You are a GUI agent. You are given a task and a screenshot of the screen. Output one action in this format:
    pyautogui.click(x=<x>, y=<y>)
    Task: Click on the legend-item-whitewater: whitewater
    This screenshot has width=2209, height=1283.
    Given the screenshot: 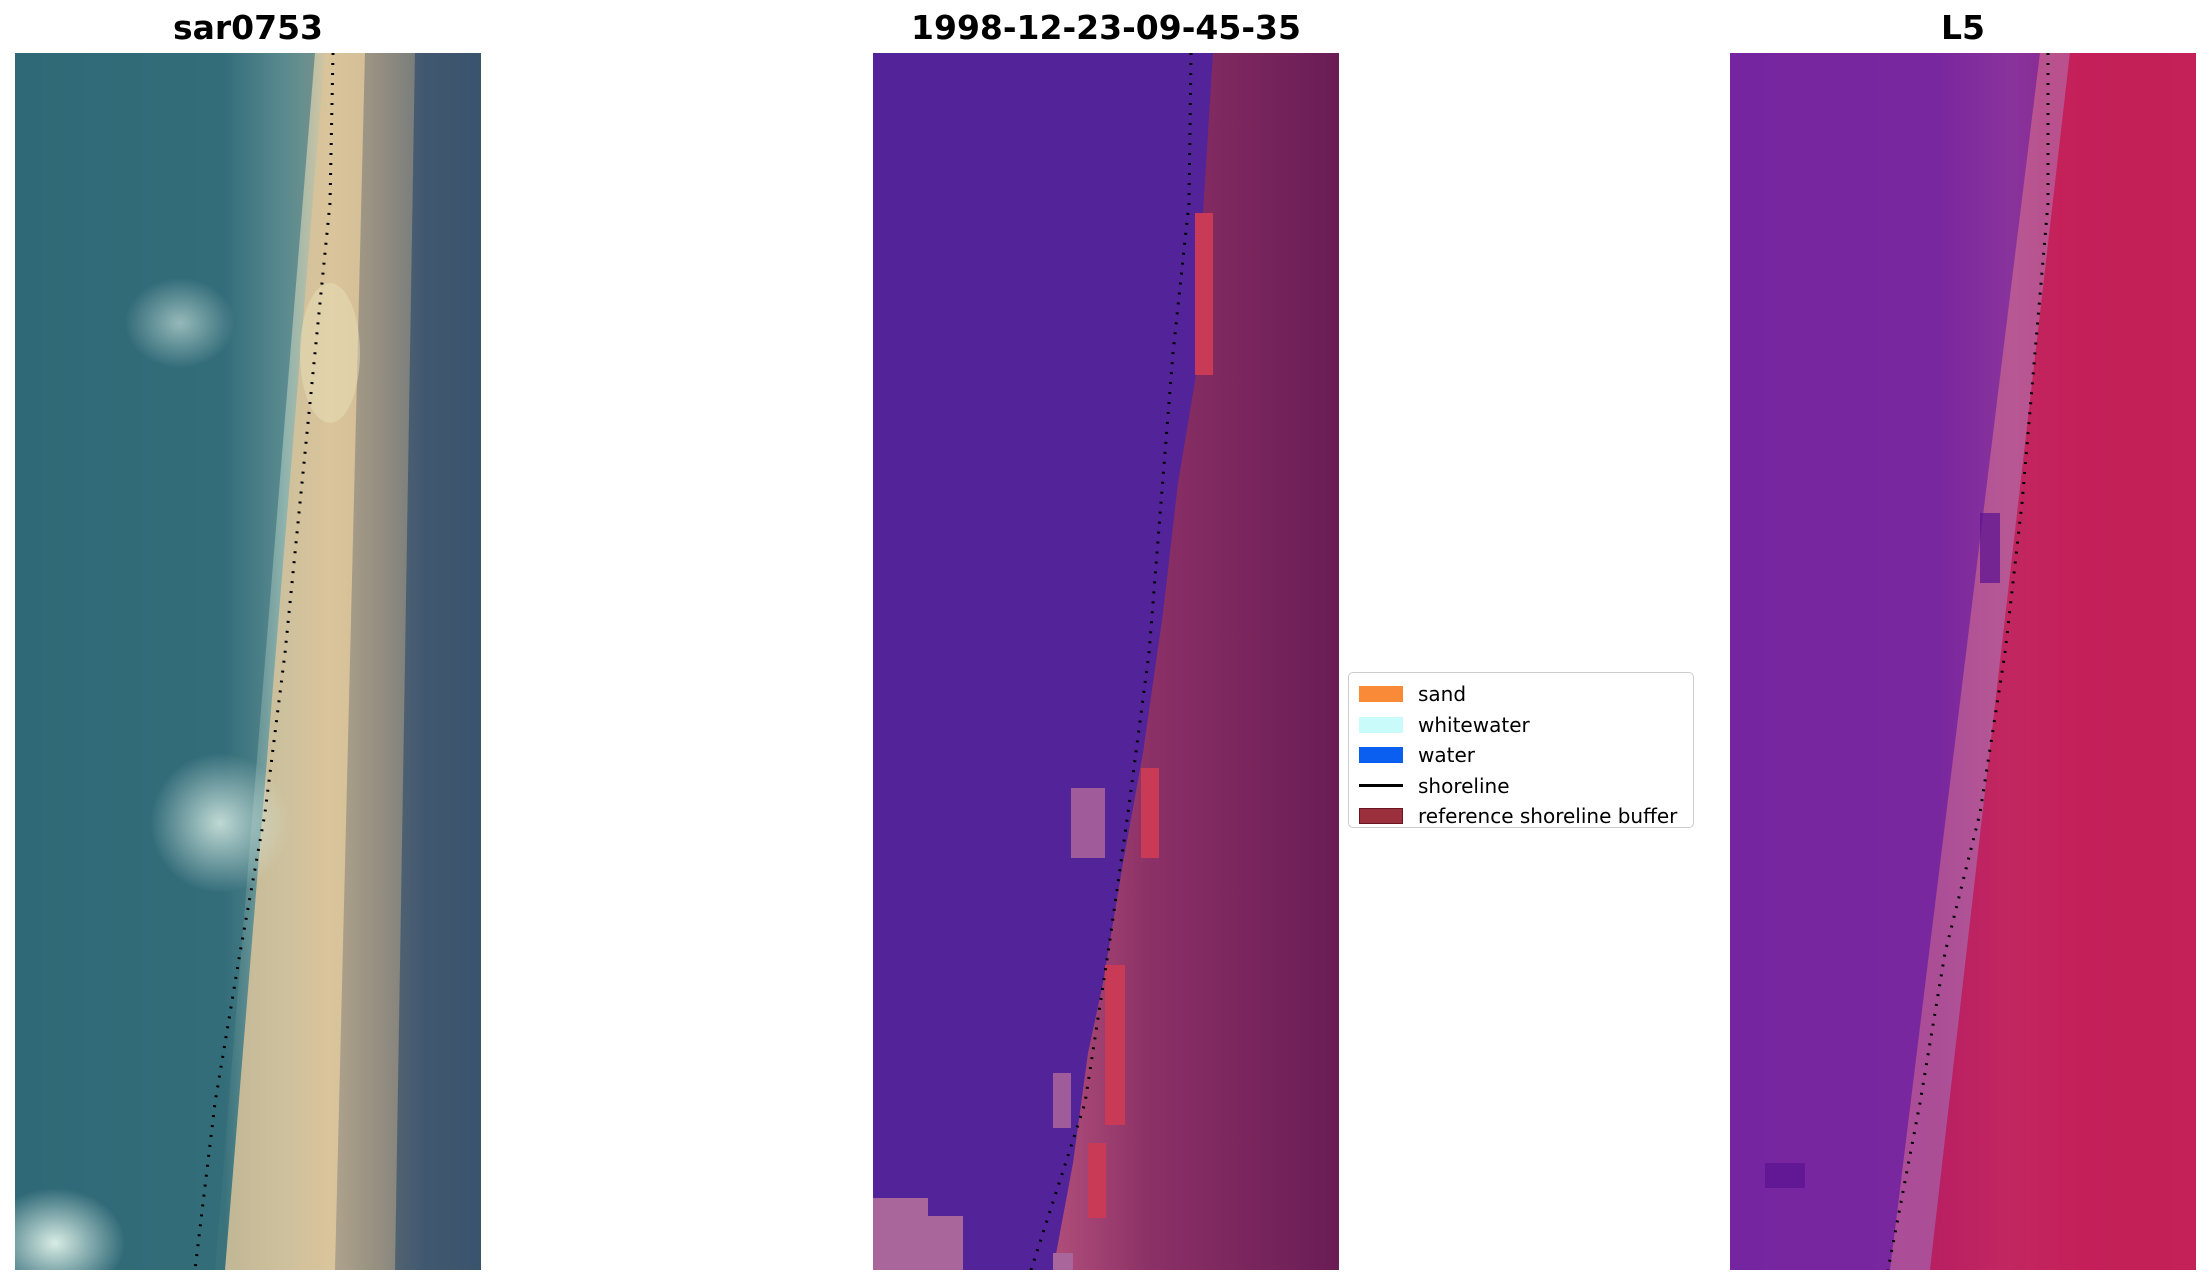 What is the action you would take?
    pyautogui.click(x=1521, y=725)
    